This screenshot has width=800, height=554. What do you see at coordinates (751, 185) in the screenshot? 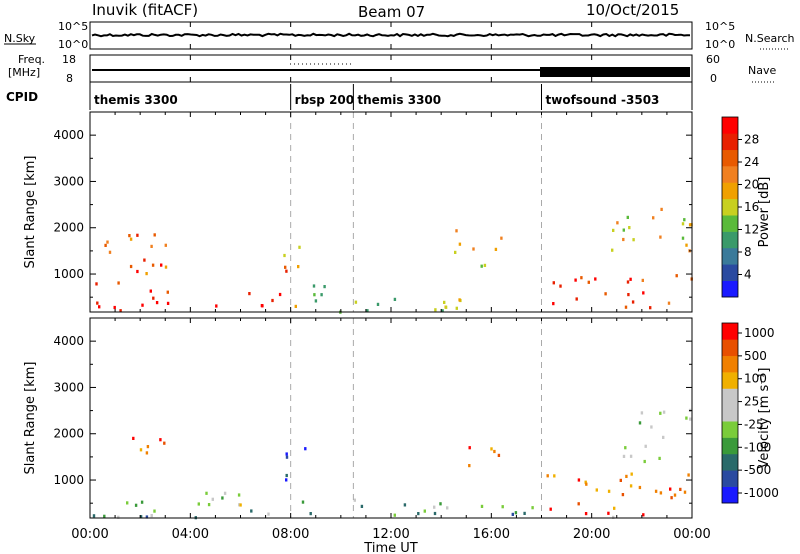
I see `power-colorbar-tick: 20` at bounding box center [751, 185].